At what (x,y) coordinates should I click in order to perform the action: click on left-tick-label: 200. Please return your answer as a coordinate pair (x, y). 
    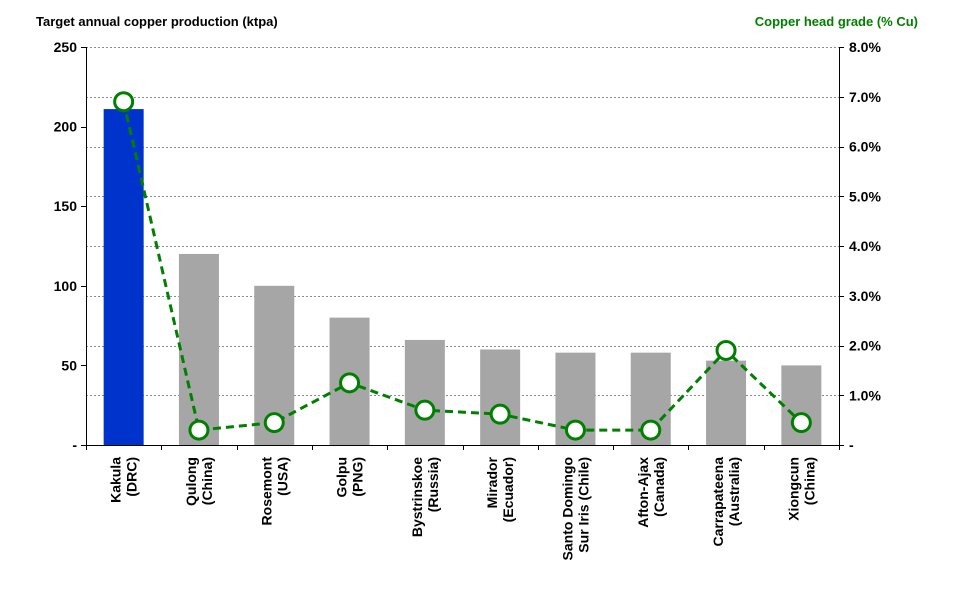
    Looking at the image, I should click on (66, 127).